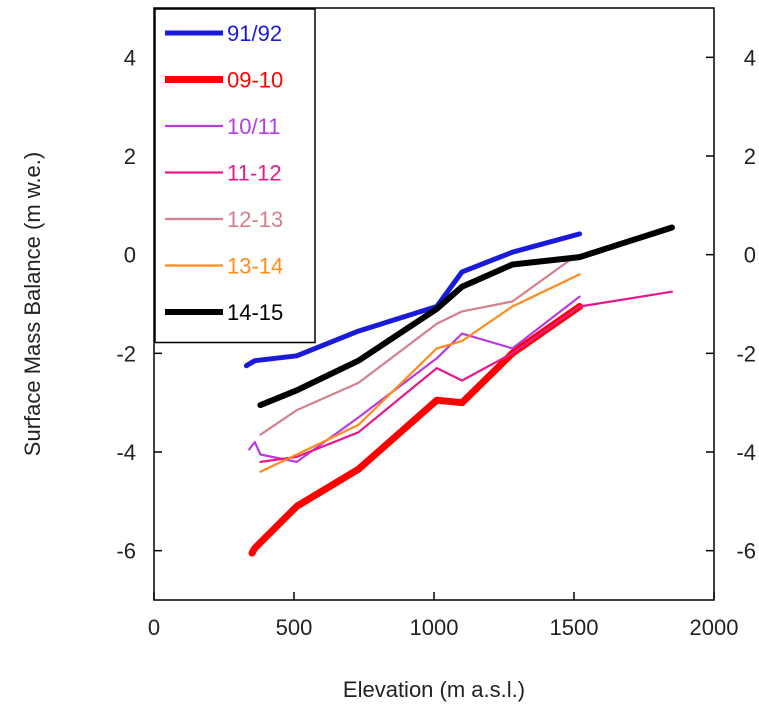 This screenshot has height=707, width=759. Describe the element at coordinates (32, 304) in the screenshot. I see `y-axis-label: Surface Mass Balance (m w.e.)` at that location.